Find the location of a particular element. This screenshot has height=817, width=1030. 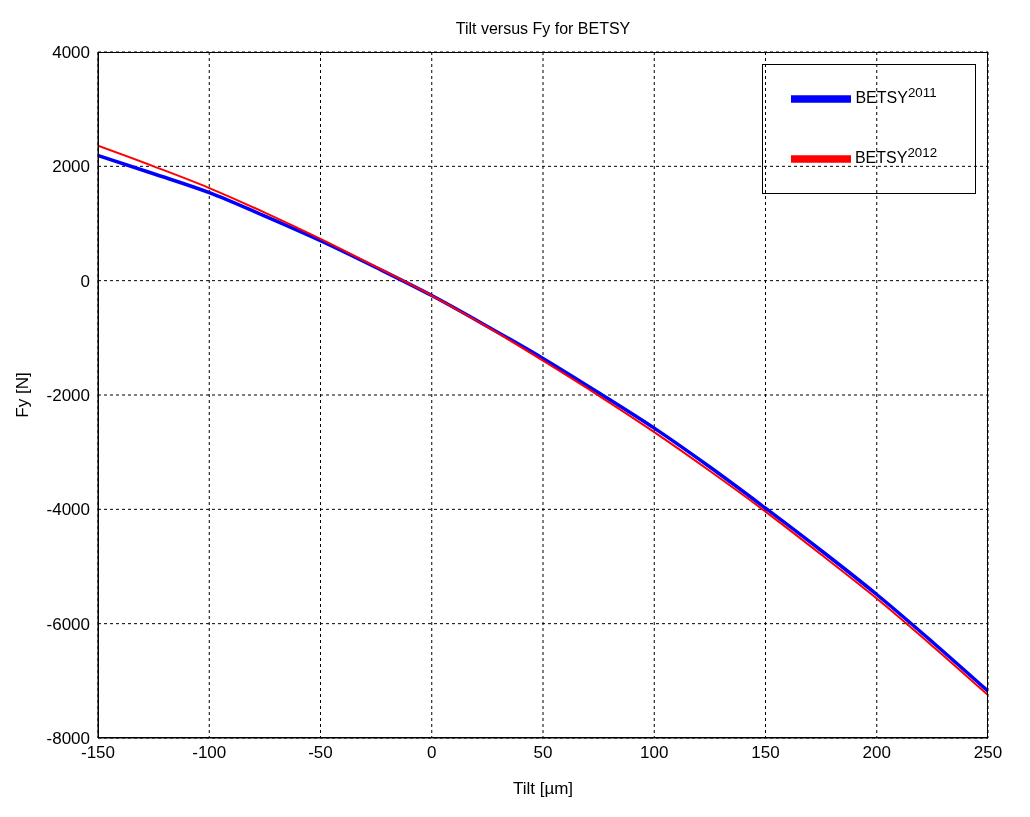

x-tick-label: 150 is located at coordinates (765, 753).